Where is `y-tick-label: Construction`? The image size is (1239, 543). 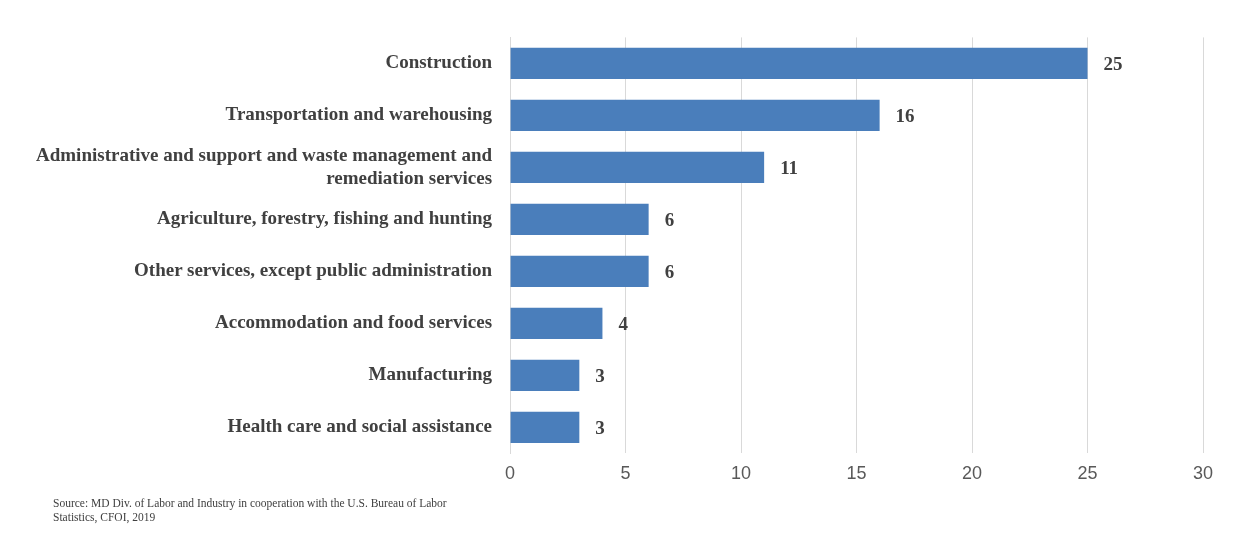 y-tick-label: Construction is located at coordinates (439, 62).